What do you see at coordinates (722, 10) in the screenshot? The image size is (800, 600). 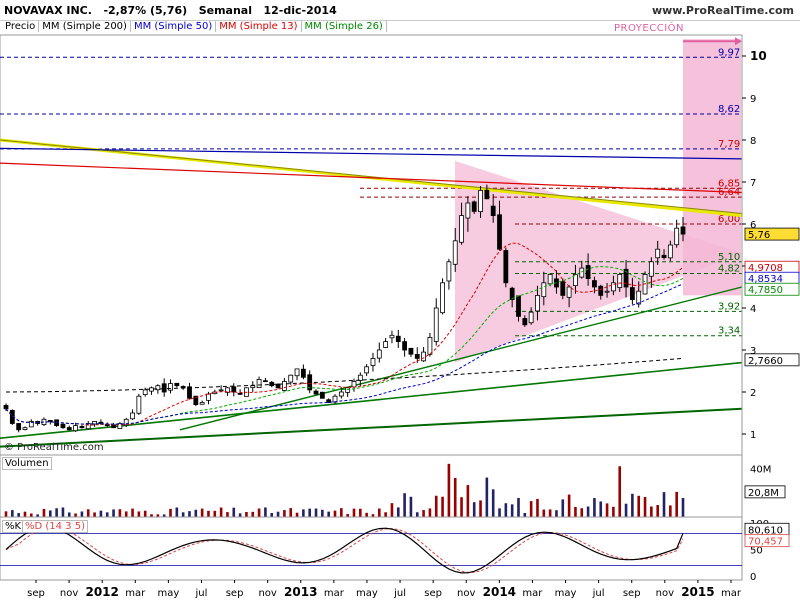 I see `site-name: www.ProRealTime.com` at bounding box center [722, 10].